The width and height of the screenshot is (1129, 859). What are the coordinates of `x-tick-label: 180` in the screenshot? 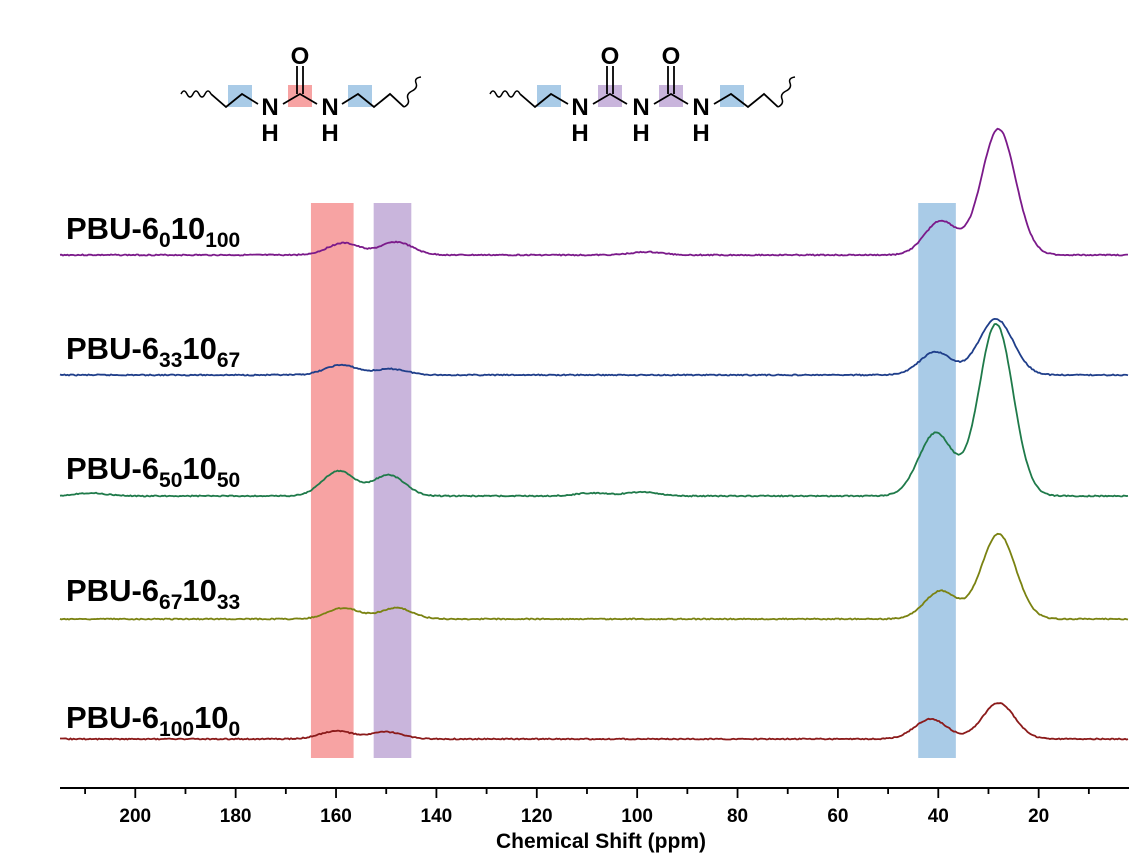 It's located at (236, 816).